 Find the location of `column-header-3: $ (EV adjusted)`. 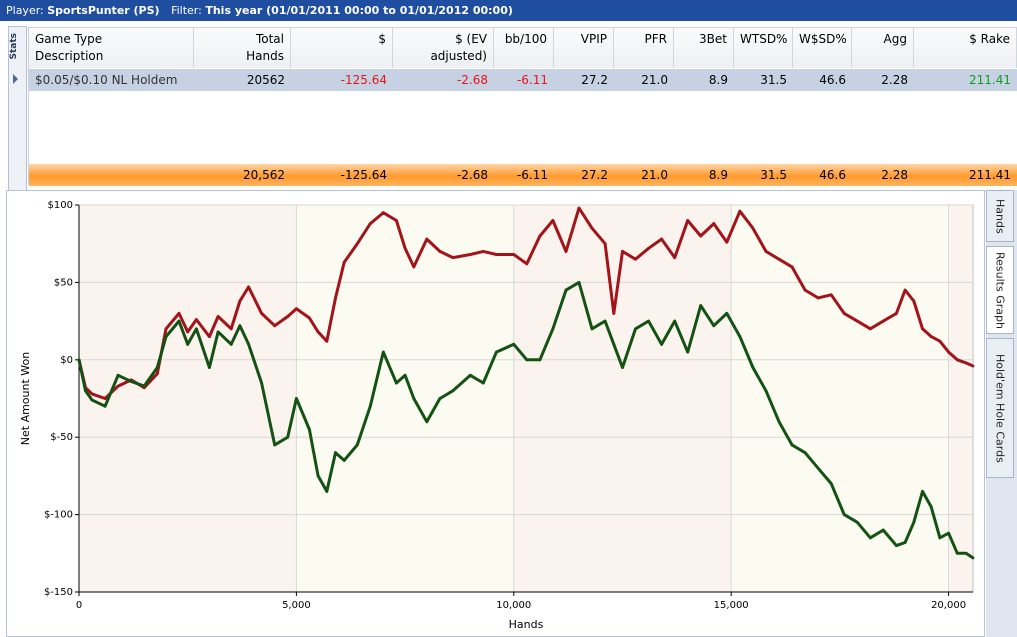

column-header-3: $ (EV adjusted) is located at coordinates (443, 48).